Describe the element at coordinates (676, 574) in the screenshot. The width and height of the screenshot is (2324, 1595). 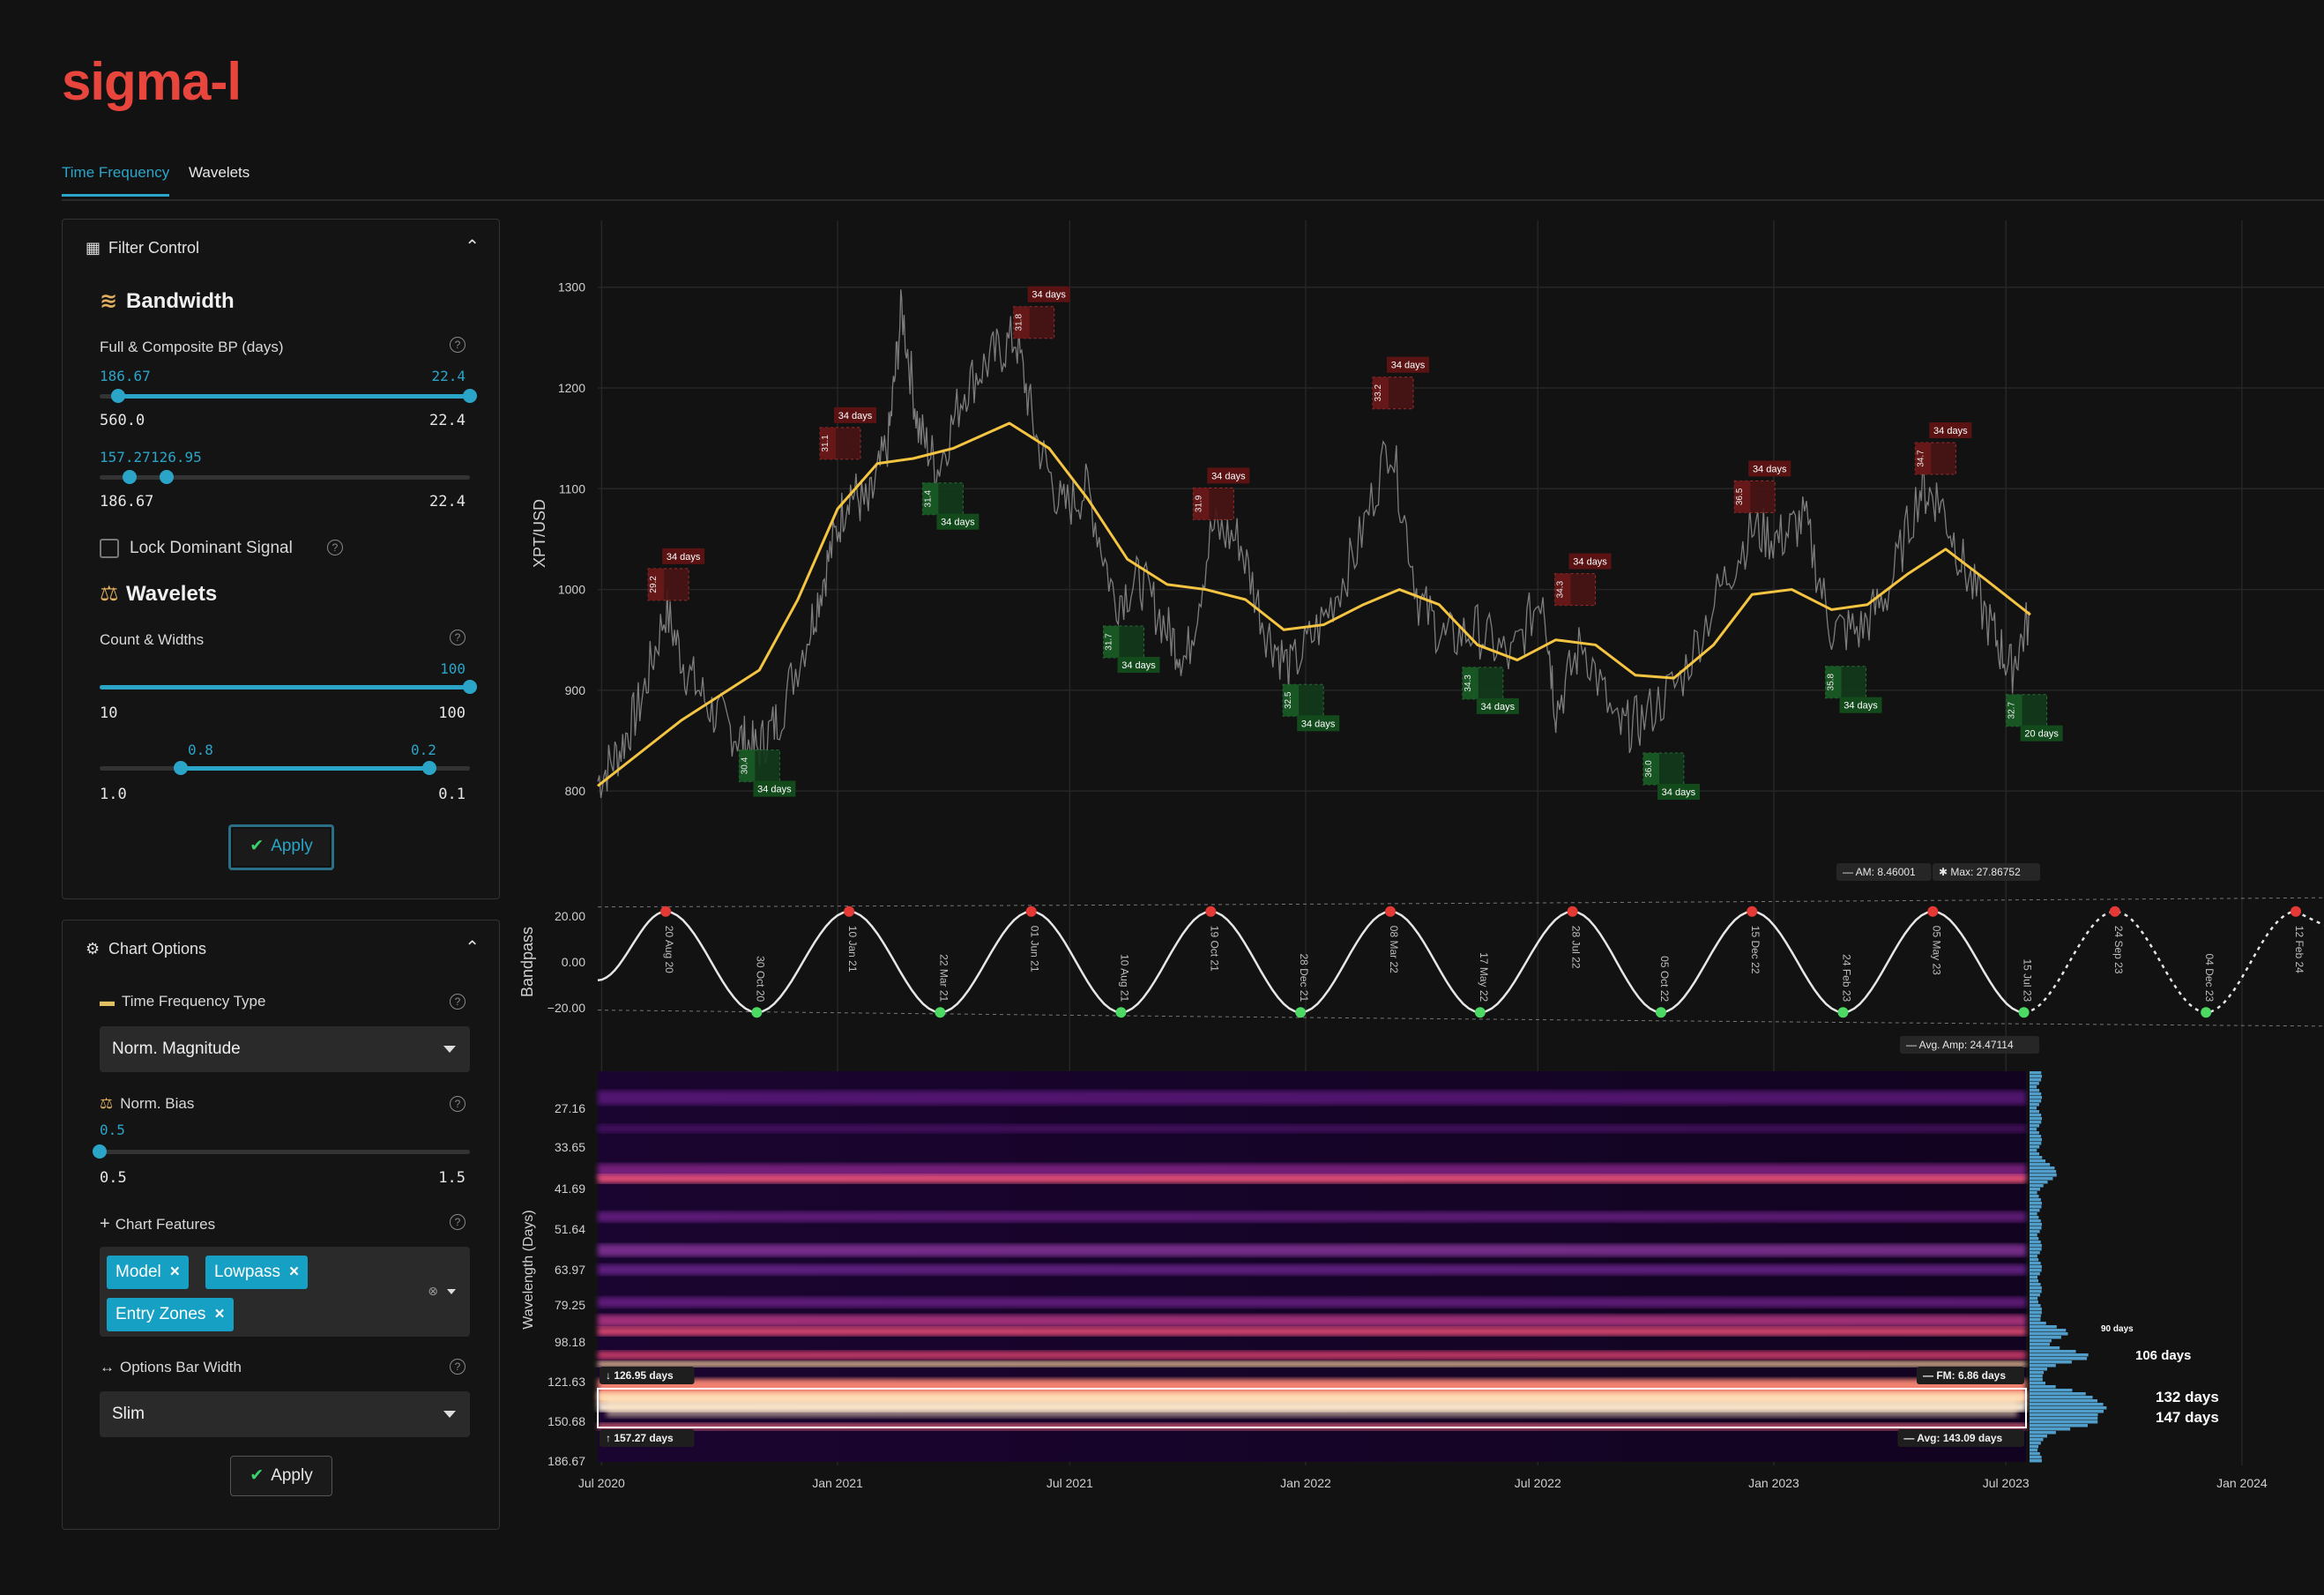
I see `peak-entry-zone: 29.2 34 days` at that location.